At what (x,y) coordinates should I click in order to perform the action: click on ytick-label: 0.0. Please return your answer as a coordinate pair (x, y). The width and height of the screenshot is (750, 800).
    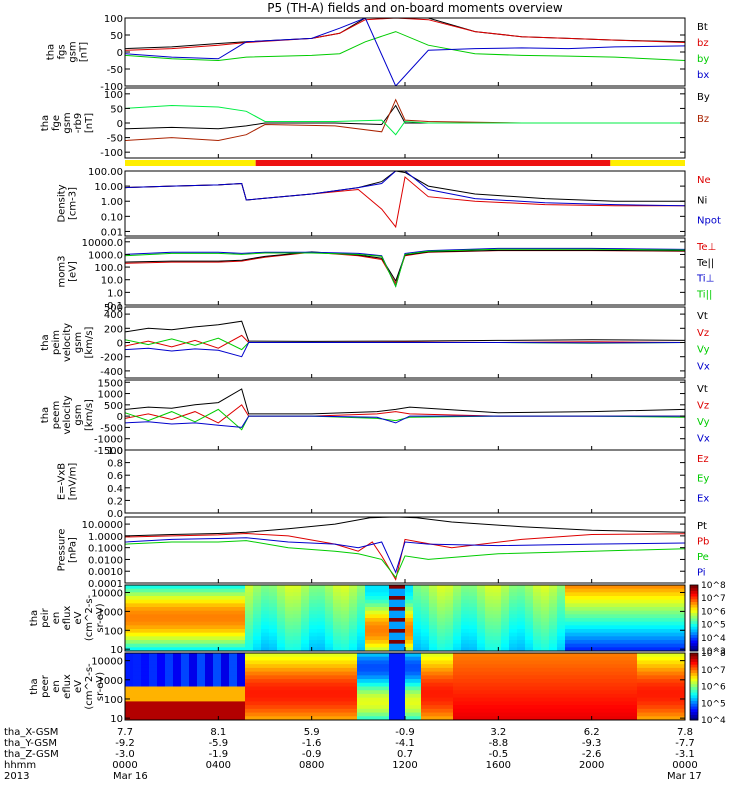
    Looking at the image, I should click on (115, 514).